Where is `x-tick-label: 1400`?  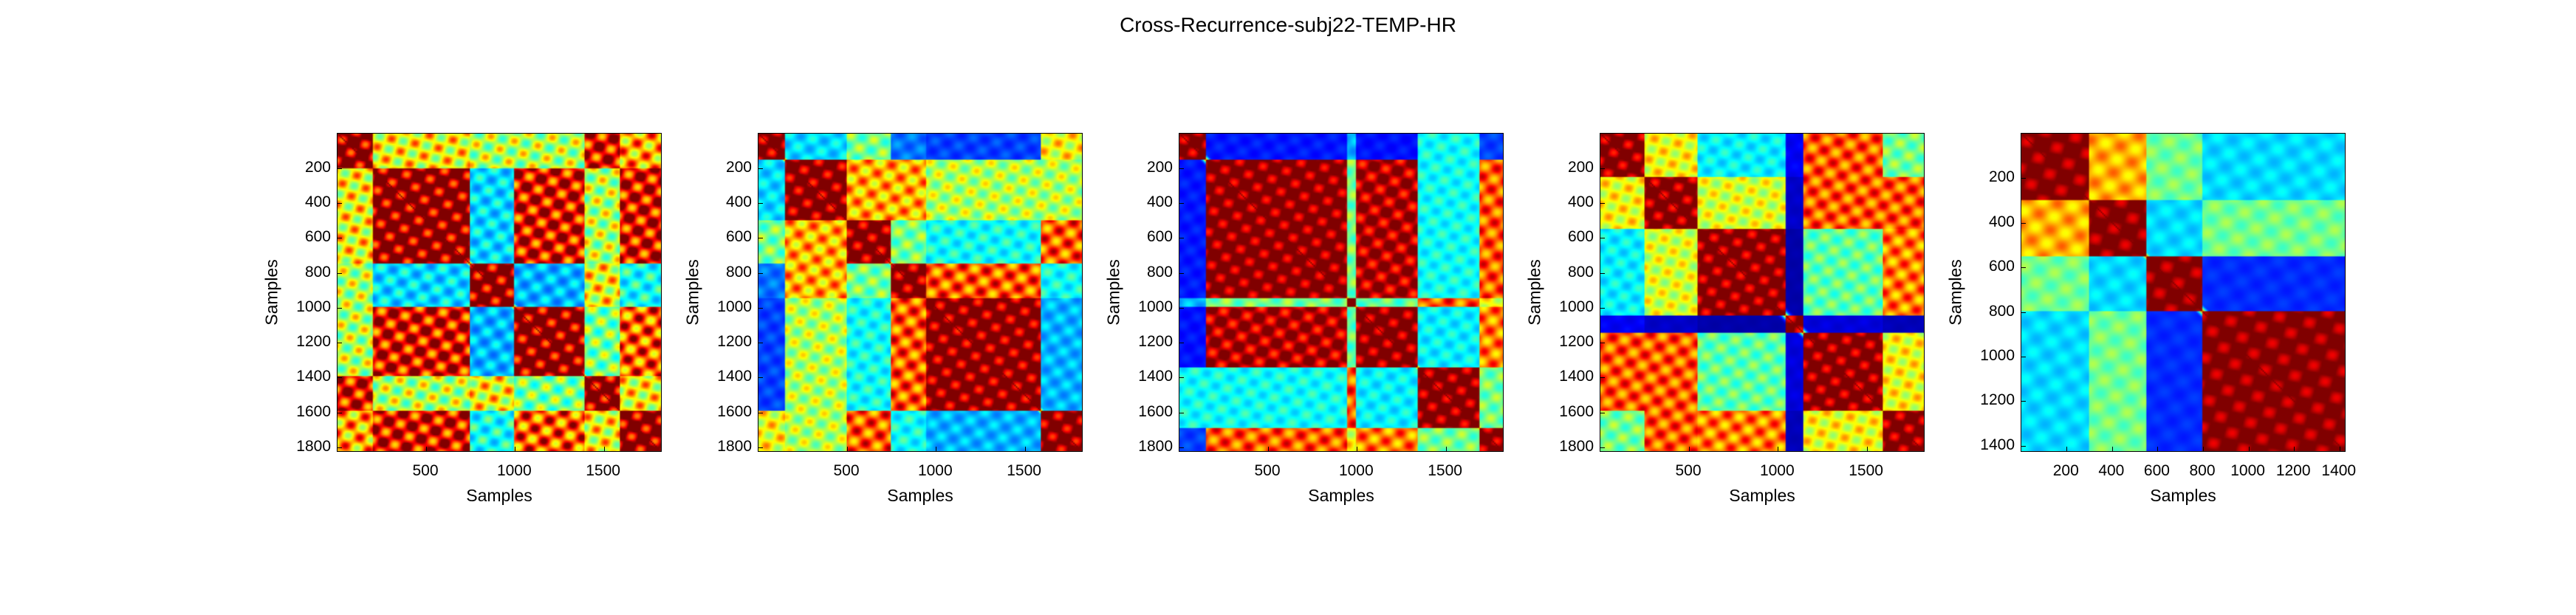 x-tick-label: 1400 is located at coordinates (2339, 470).